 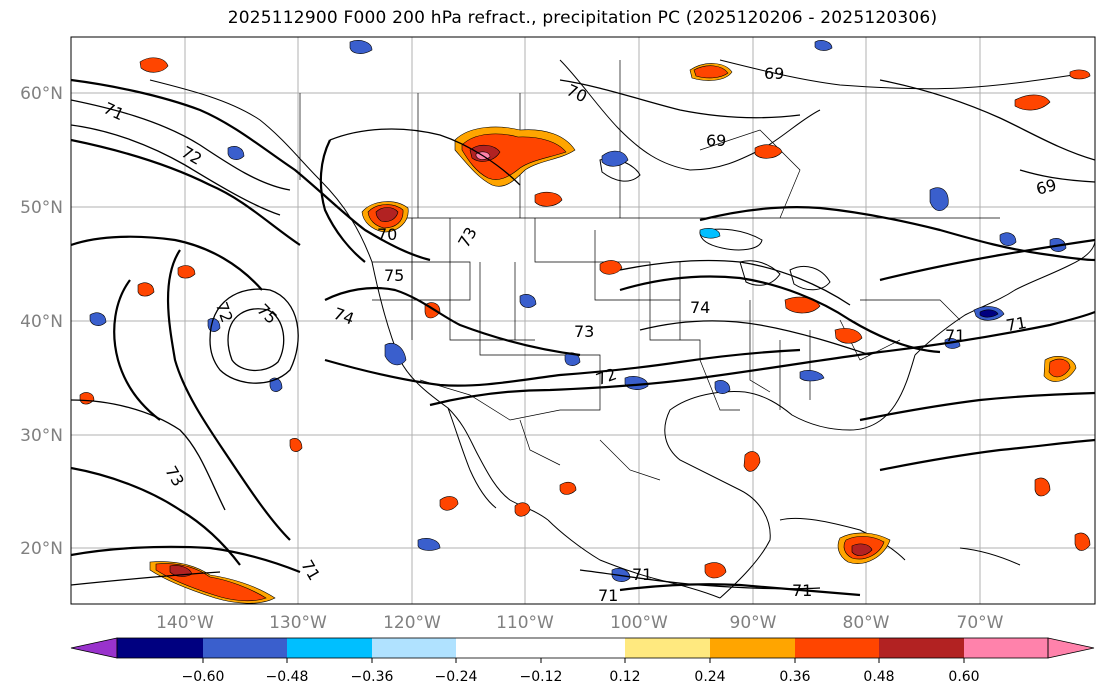 I want to click on lat-label-60n: 60°N, so click(x=41, y=94).